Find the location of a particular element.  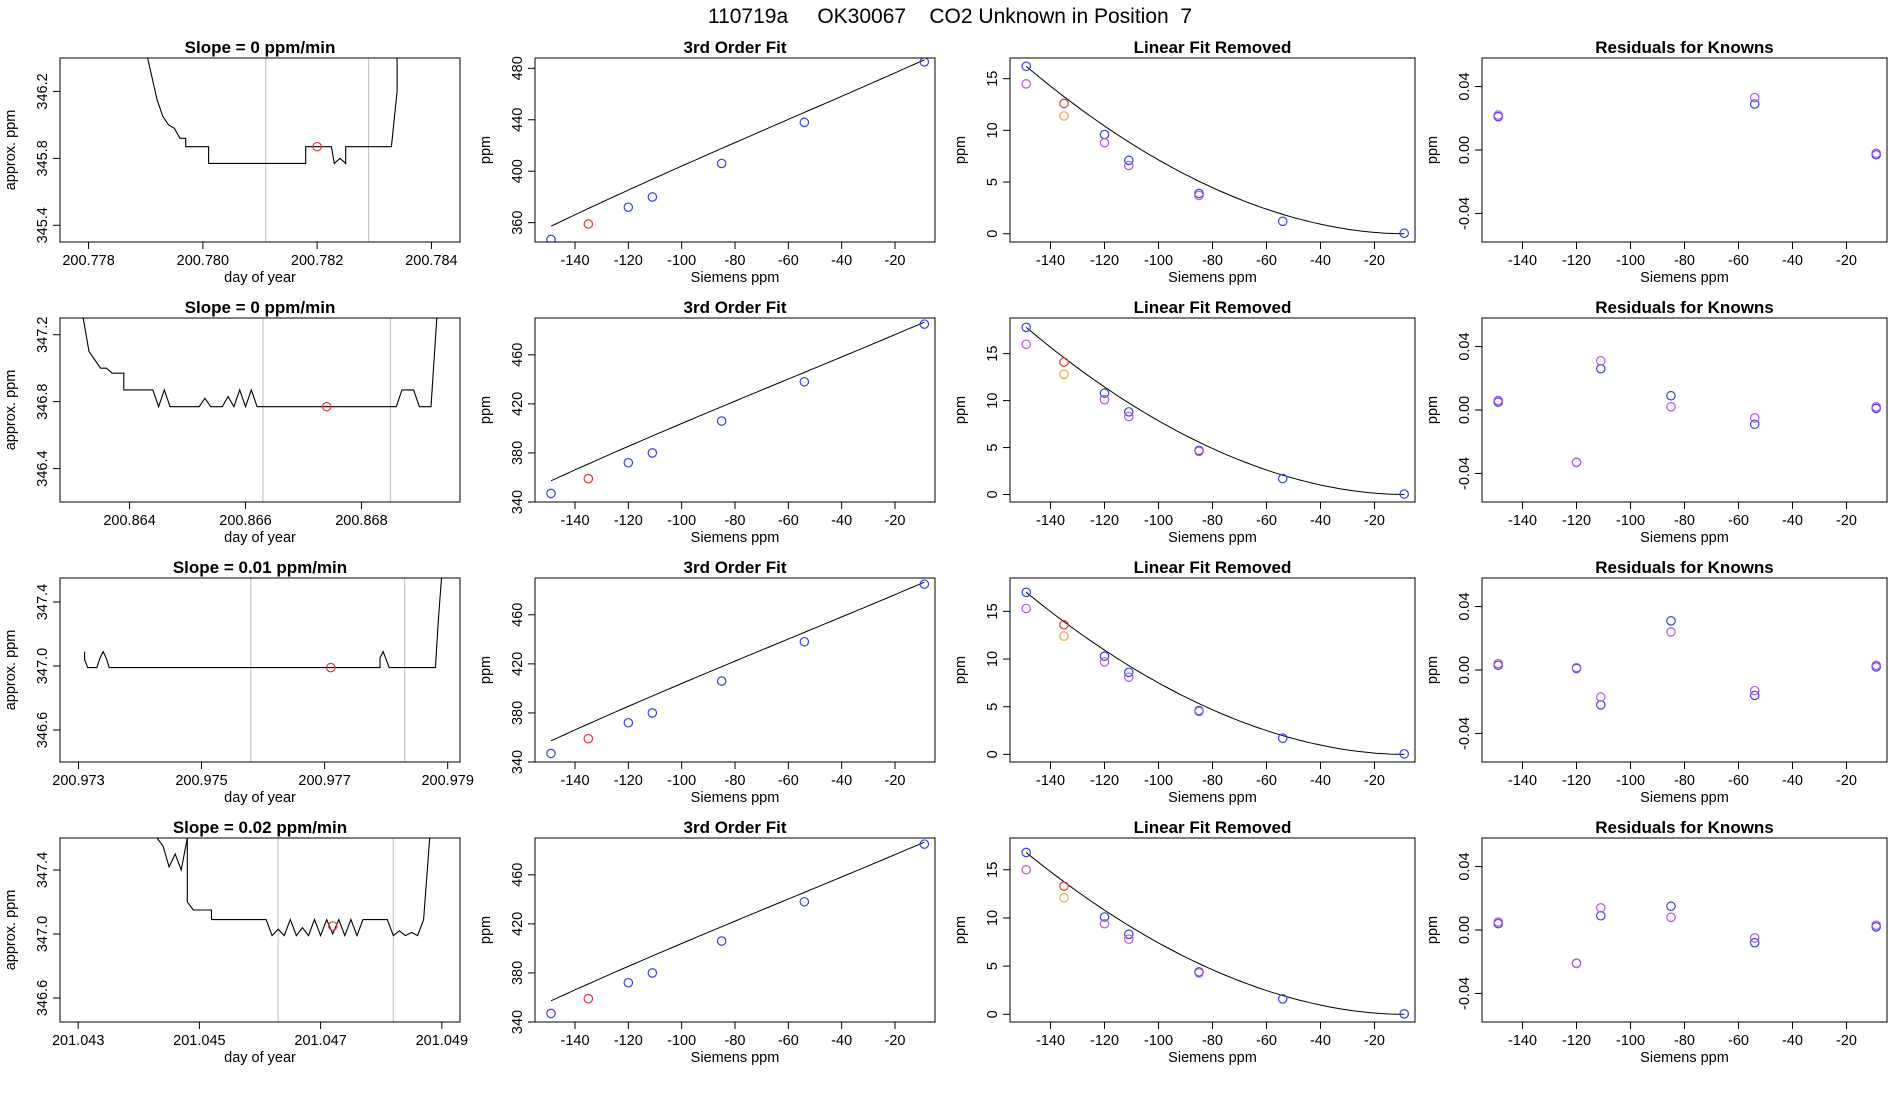

y-tick-label: -0.04 is located at coordinates (1465, 993).